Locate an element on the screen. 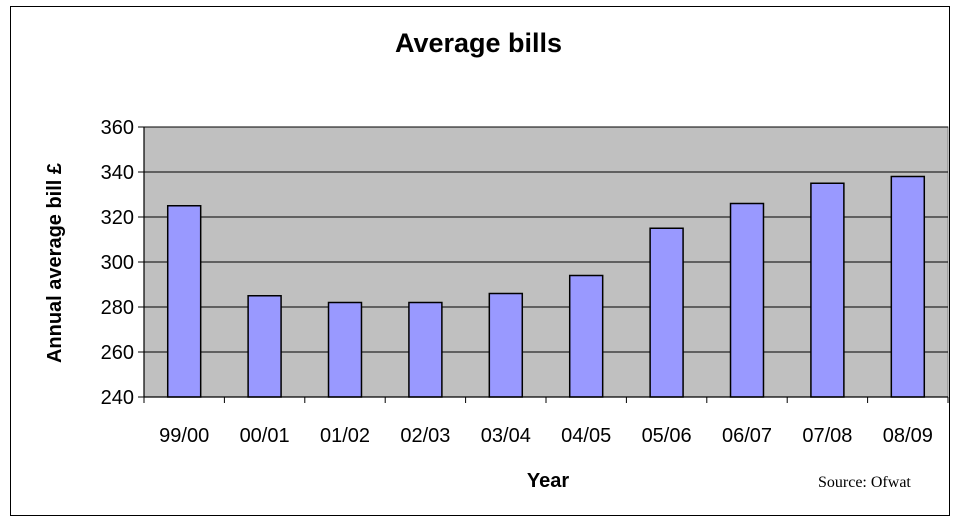 This screenshot has height=522, width=957. y-tick-label: 360 is located at coordinates (117, 128).